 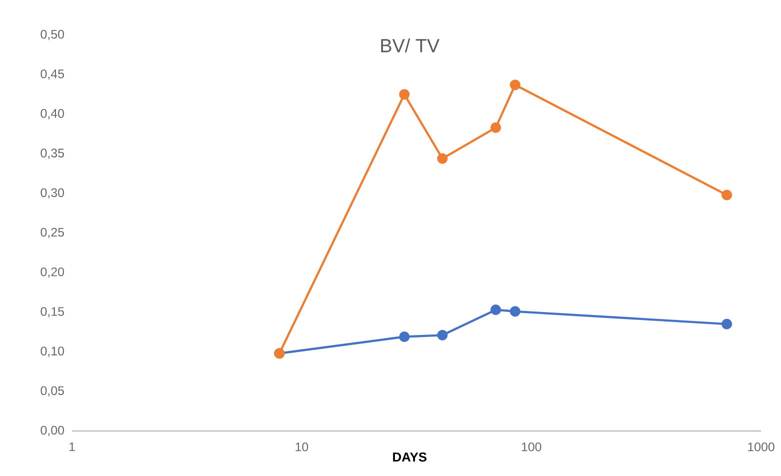 What do you see at coordinates (52, 391) in the screenshot?
I see `y-tick-label: 0,05` at bounding box center [52, 391].